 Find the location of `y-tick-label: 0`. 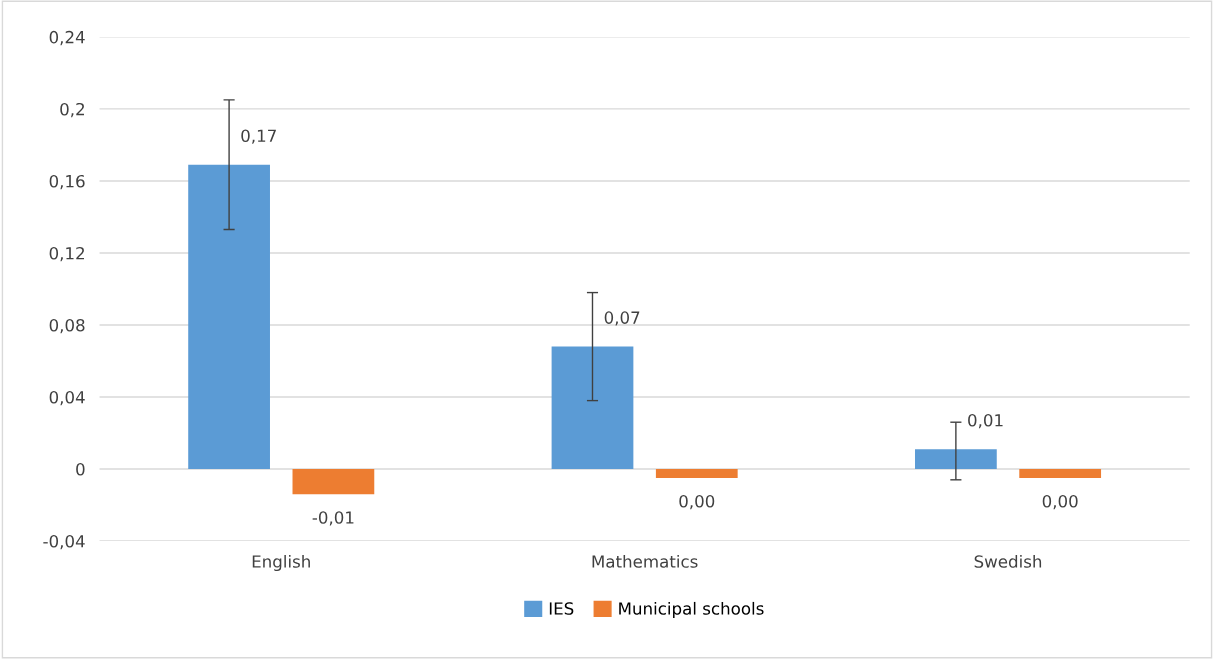

y-tick-label: 0 is located at coordinates (80, 469).